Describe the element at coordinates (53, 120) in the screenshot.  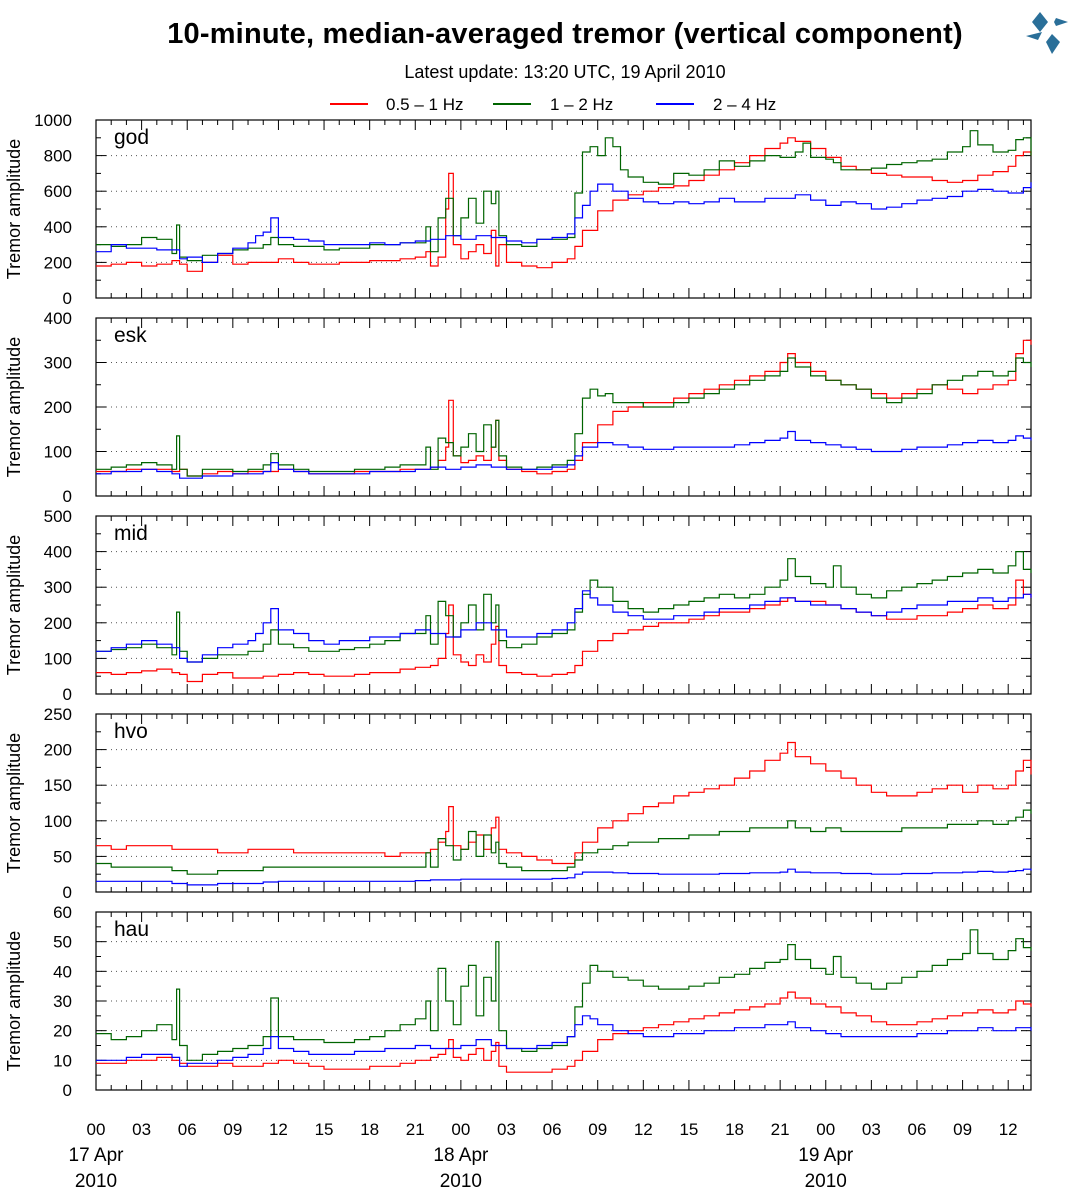
I see `y-tick-label: 1000` at that location.